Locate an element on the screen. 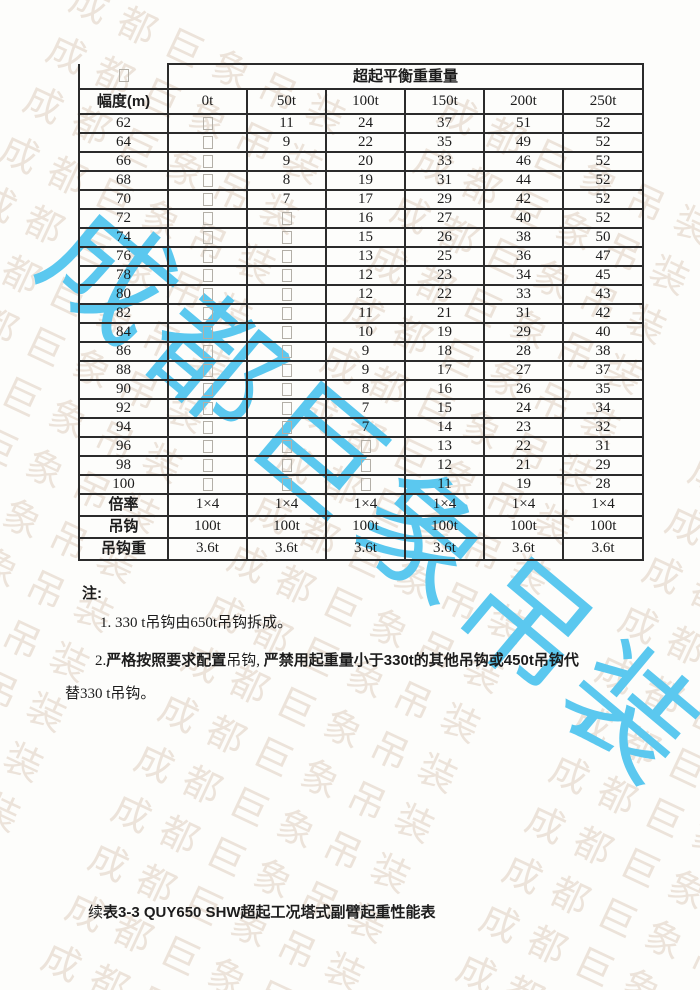  radius-cell: 100 is located at coordinates (123, 484).